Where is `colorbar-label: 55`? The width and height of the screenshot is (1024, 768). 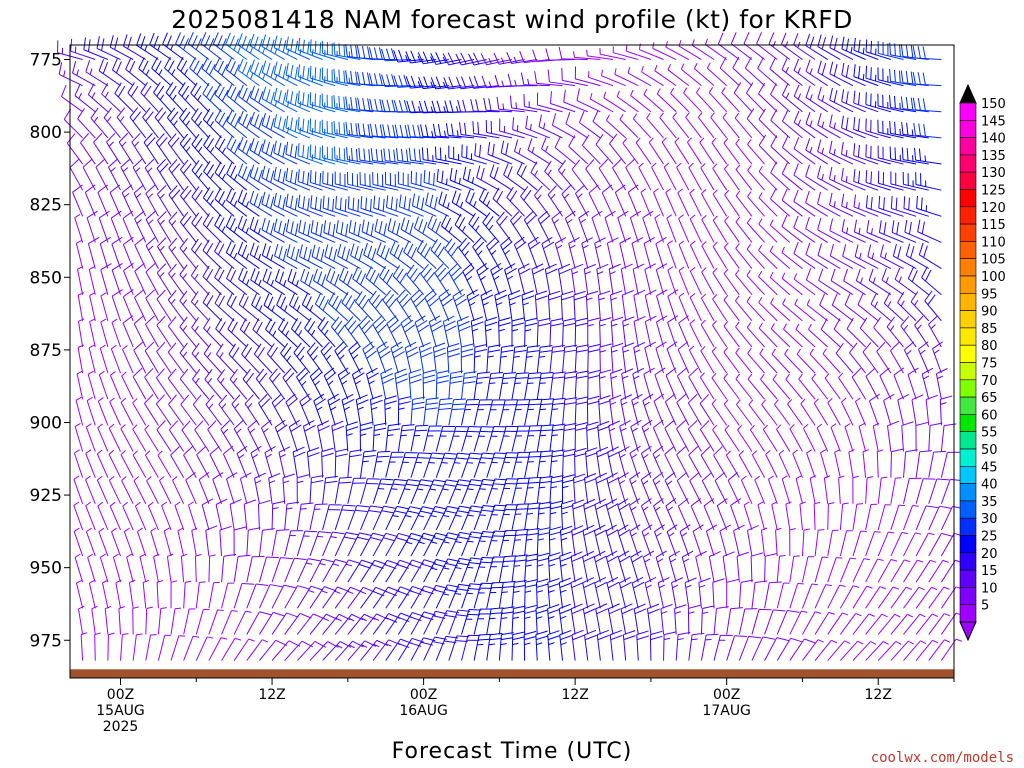
colorbar-label: 55 is located at coordinates (989, 433).